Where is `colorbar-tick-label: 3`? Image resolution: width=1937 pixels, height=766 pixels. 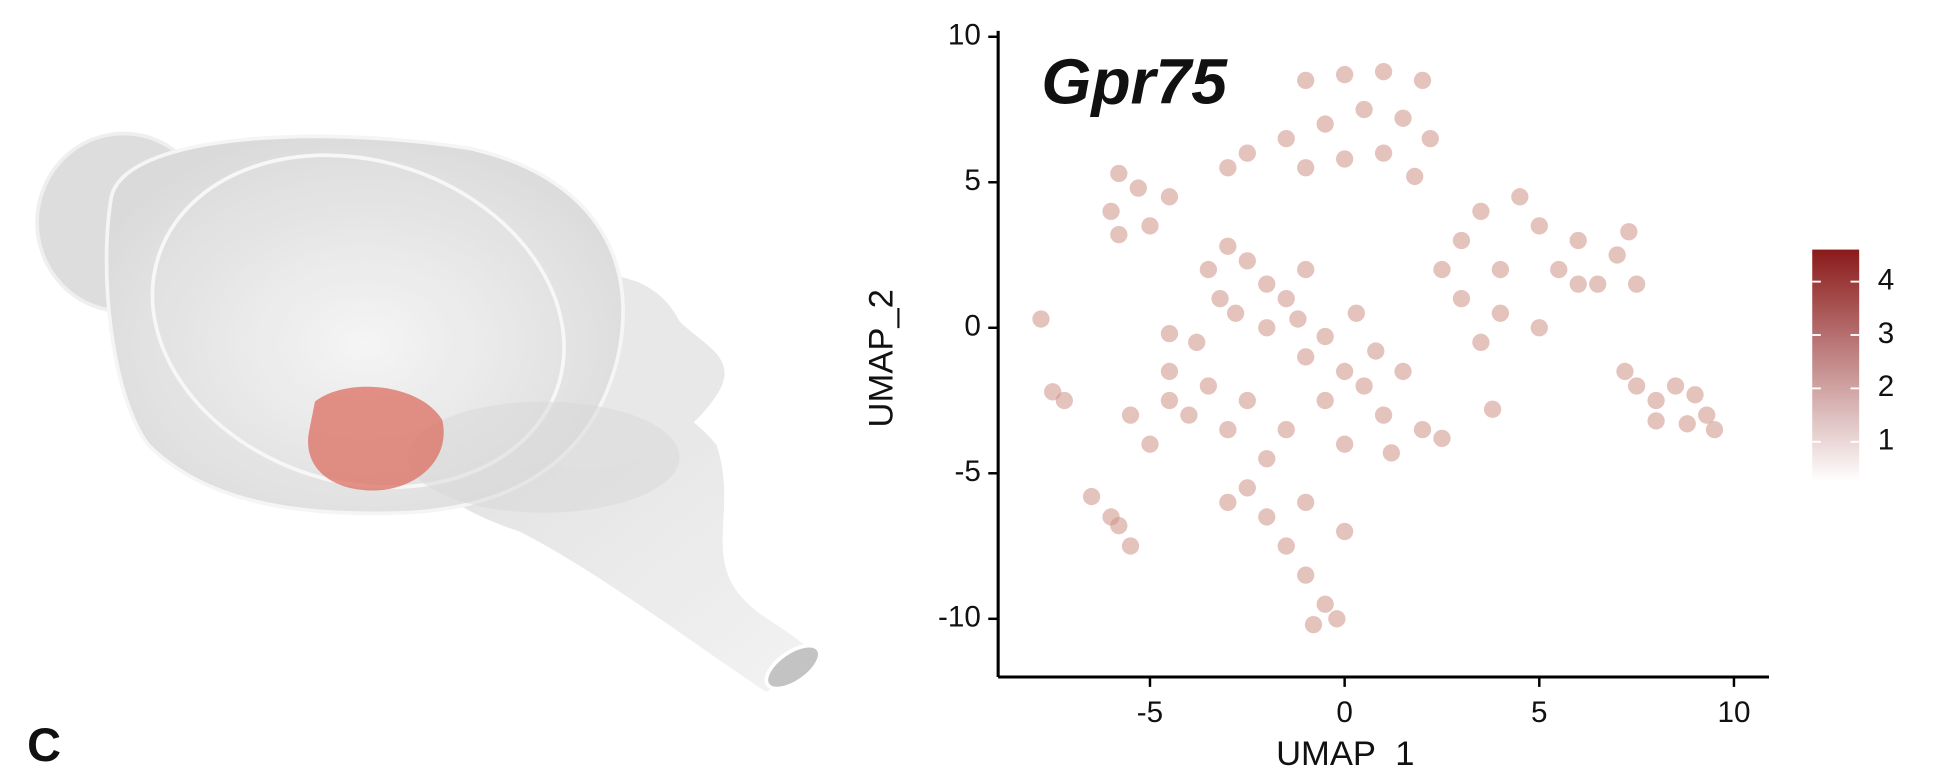 colorbar-tick-label: 3 is located at coordinates (1886, 333).